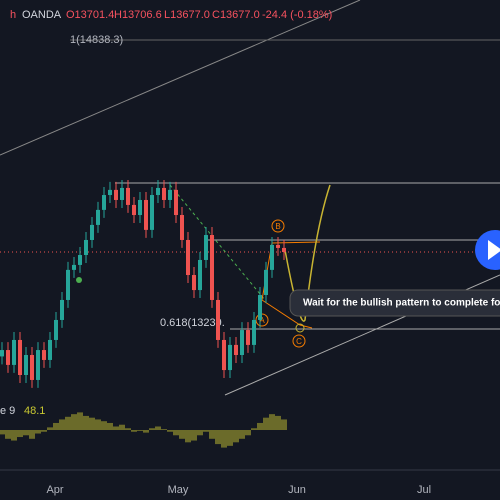  I want to click on ohlc-high: H13706.6, so click(138, 15).